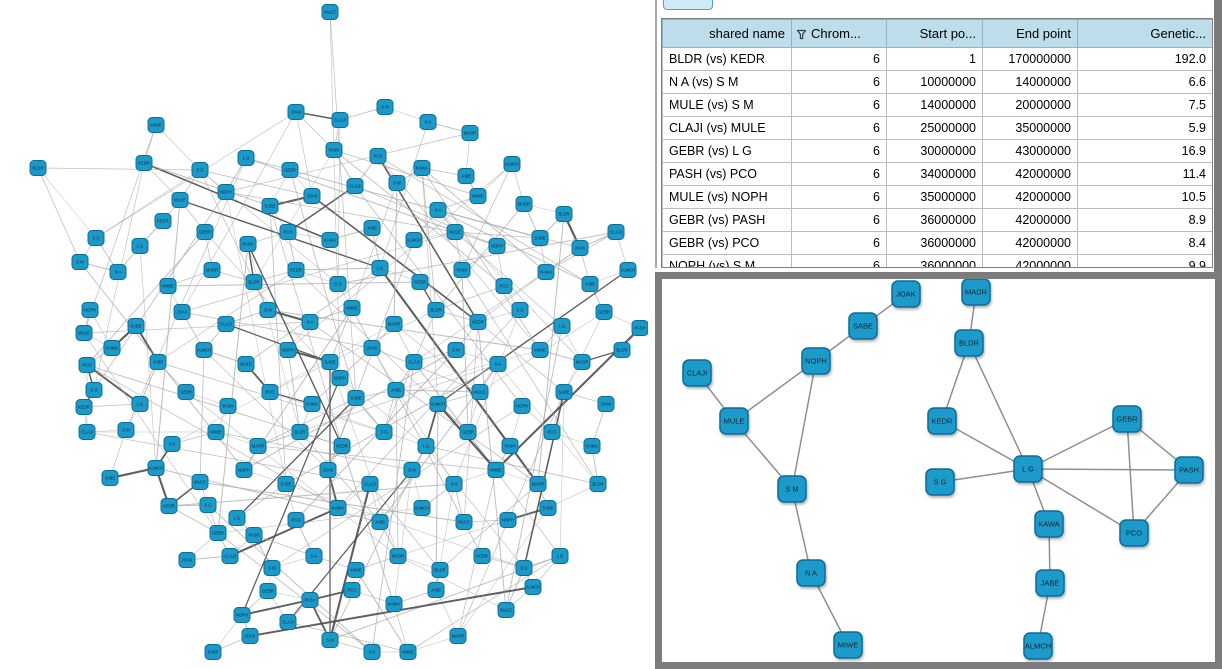 This screenshot has width=1222, height=669. Describe the element at coordinates (1127, 419) in the screenshot. I see `subnetwork-node-GEBR: GEBR` at that location.